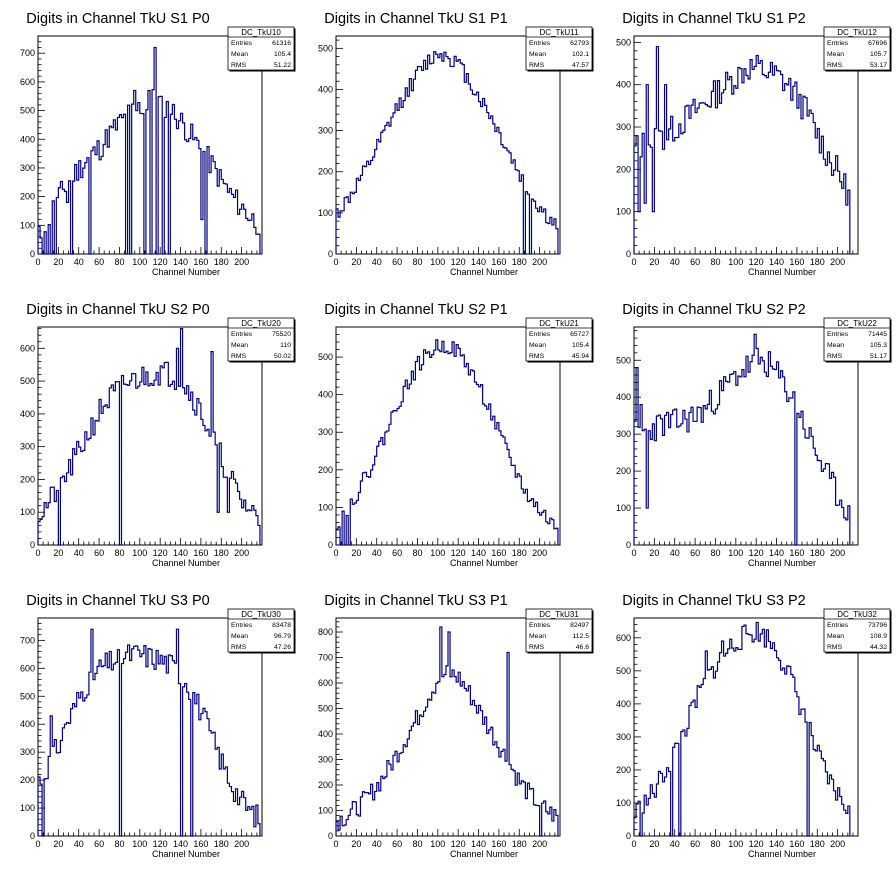 The width and height of the screenshot is (896, 872). I want to click on stats-box: DC_TkU12 Entries 67696 Mean 105.7 RMS 53.17, so click(857, 49).